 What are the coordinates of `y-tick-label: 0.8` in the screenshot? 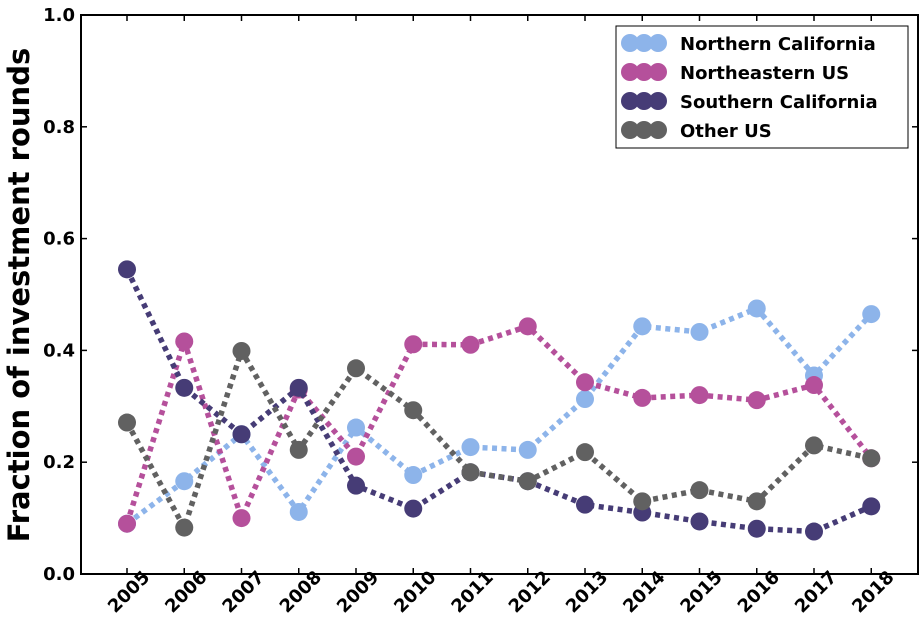 It's located at (59, 127).